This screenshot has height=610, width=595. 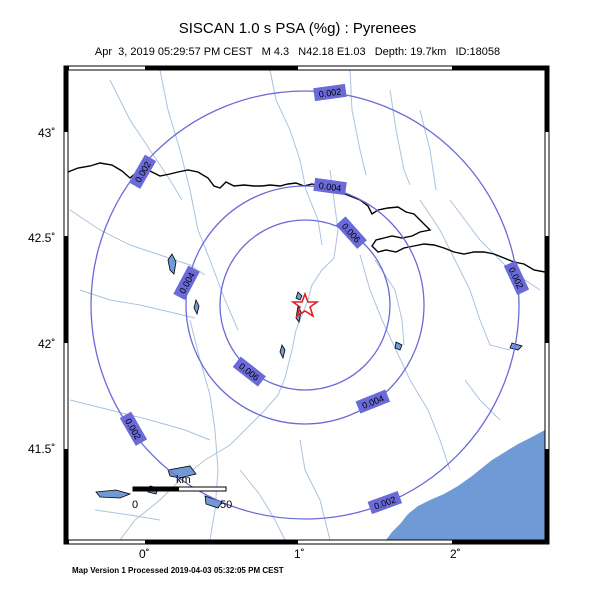 I want to click on star-icon, so click(x=305, y=304).